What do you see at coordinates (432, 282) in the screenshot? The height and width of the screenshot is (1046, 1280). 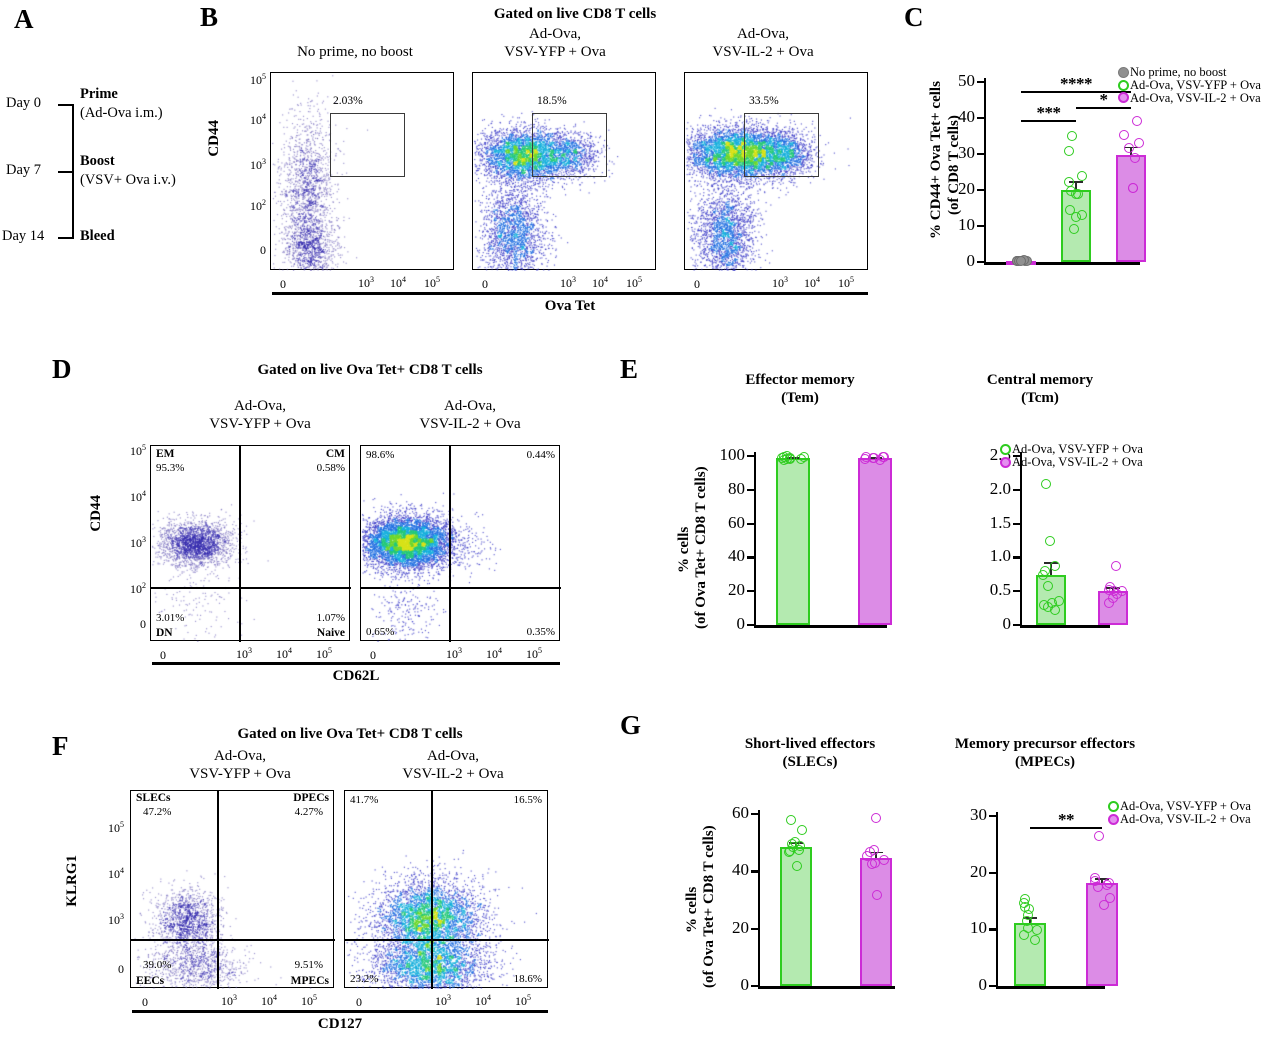 I see `panel-b-p0-xtick-3: 105` at bounding box center [432, 282].